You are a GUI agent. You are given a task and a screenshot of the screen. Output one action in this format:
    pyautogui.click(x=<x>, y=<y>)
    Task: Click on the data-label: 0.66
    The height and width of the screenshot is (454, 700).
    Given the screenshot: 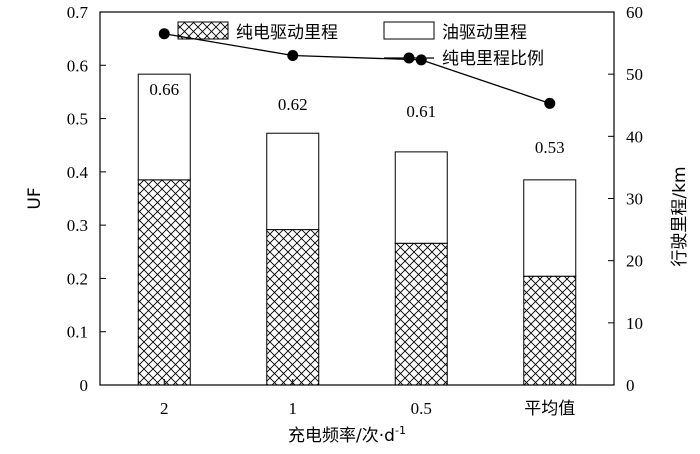 What is the action you would take?
    pyautogui.click(x=164, y=89)
    